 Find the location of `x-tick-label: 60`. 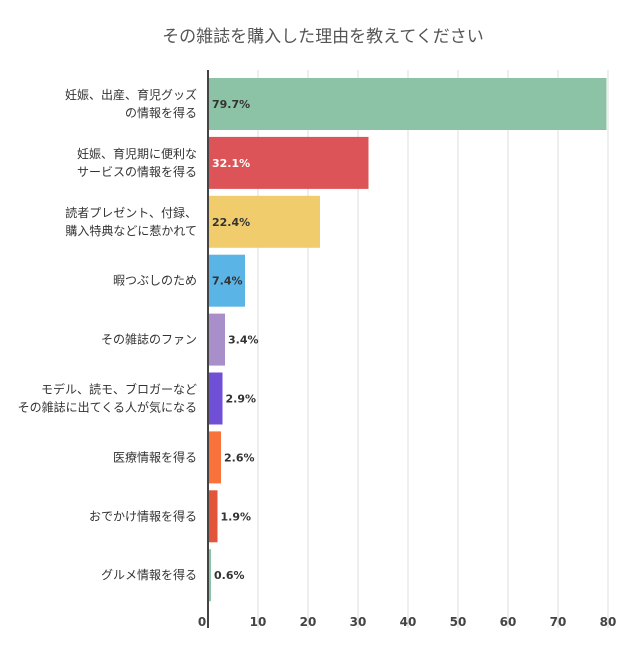

x-tick-label: 60 is located at coordinates (508, 622).